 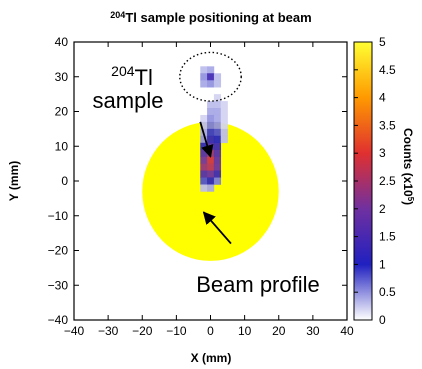 What do you see at coordinates (144, 77) in the screenshot?
I see `sample-annotation-element: Tl` at bounding box center [144, 77].